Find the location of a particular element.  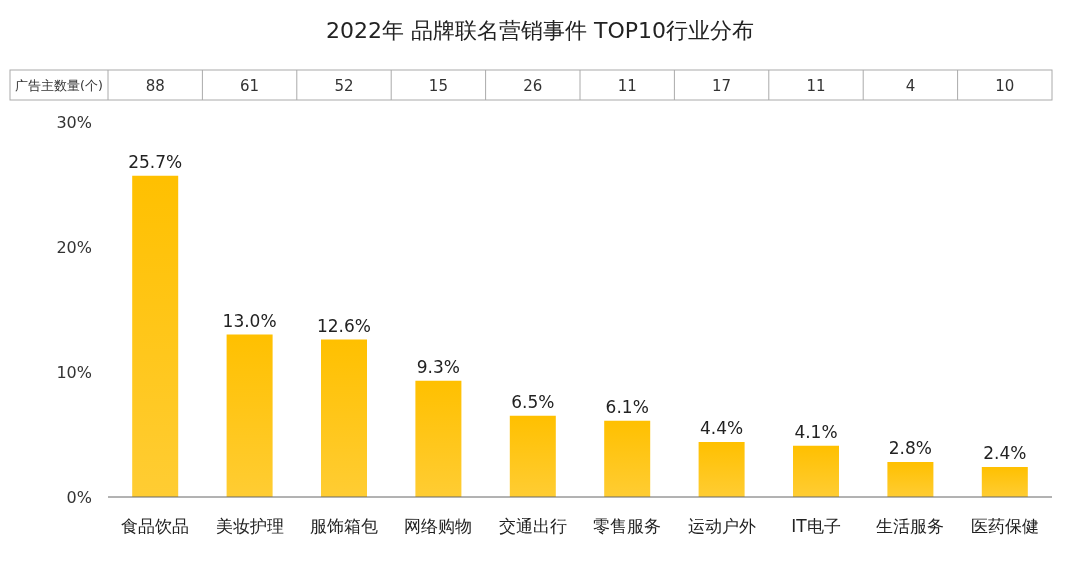

y-tick-label: 30% is located at coordinates (74, 122).